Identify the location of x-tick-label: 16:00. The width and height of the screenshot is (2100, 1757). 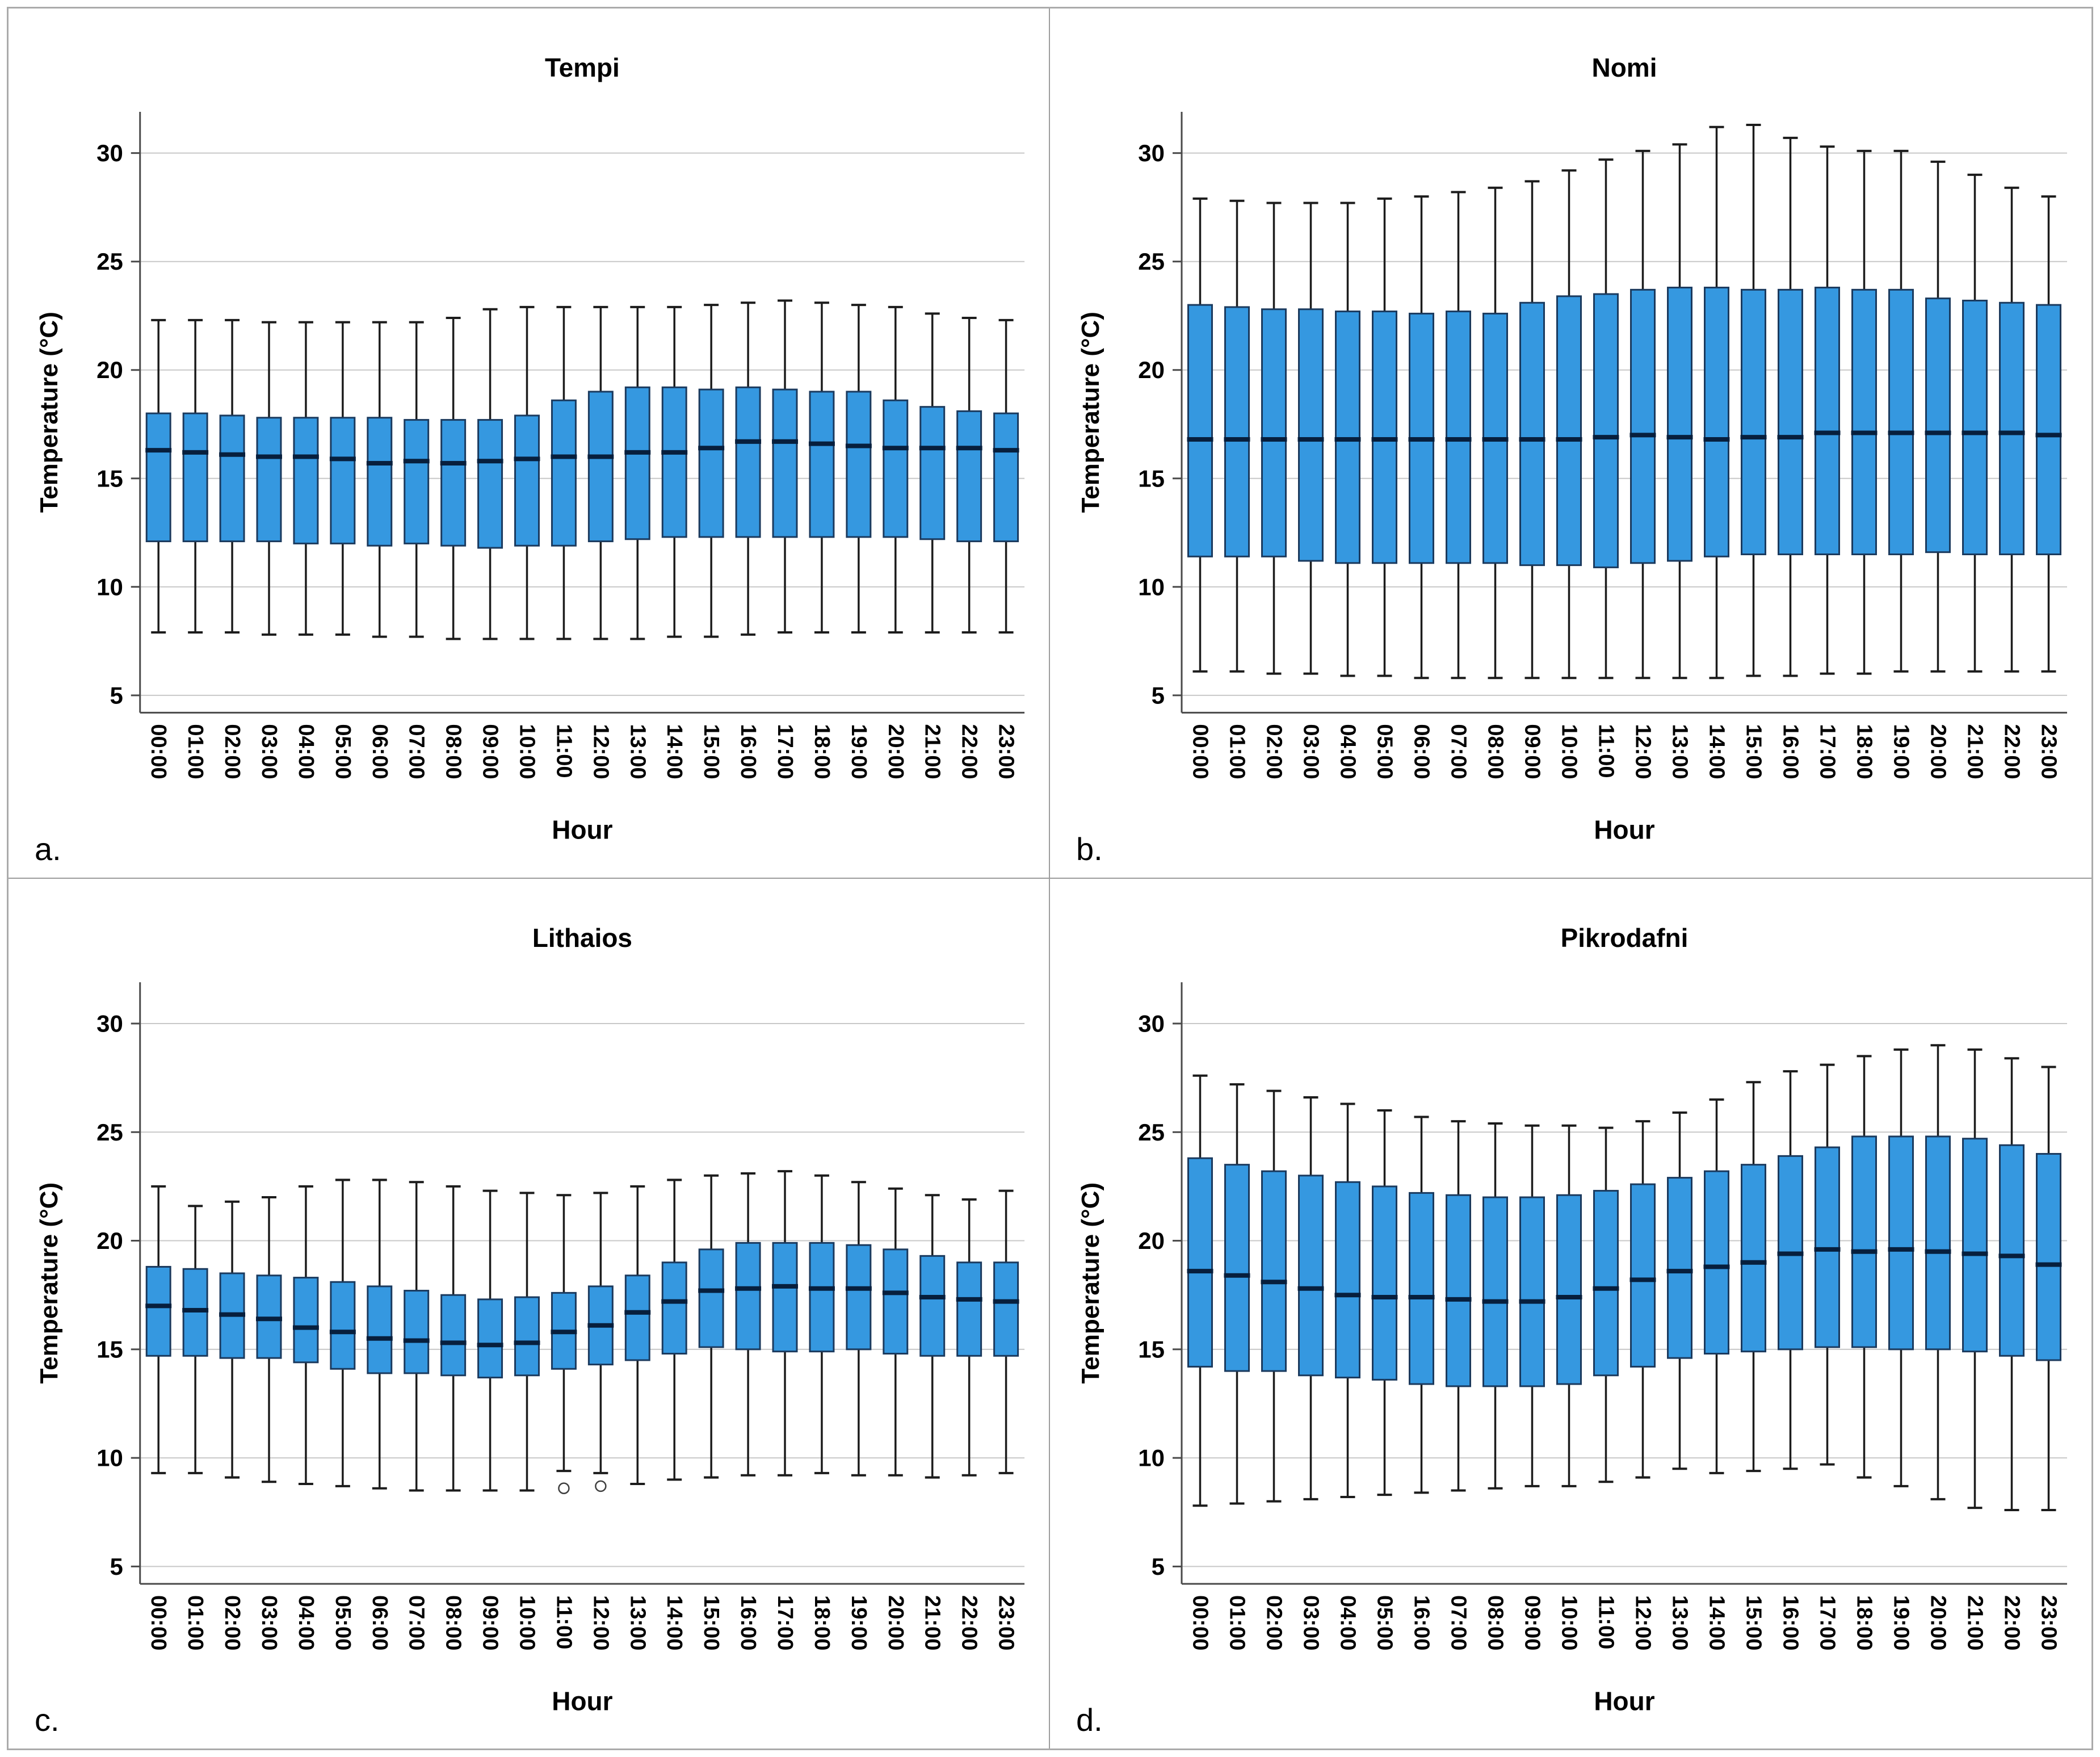
(1422, 1622).